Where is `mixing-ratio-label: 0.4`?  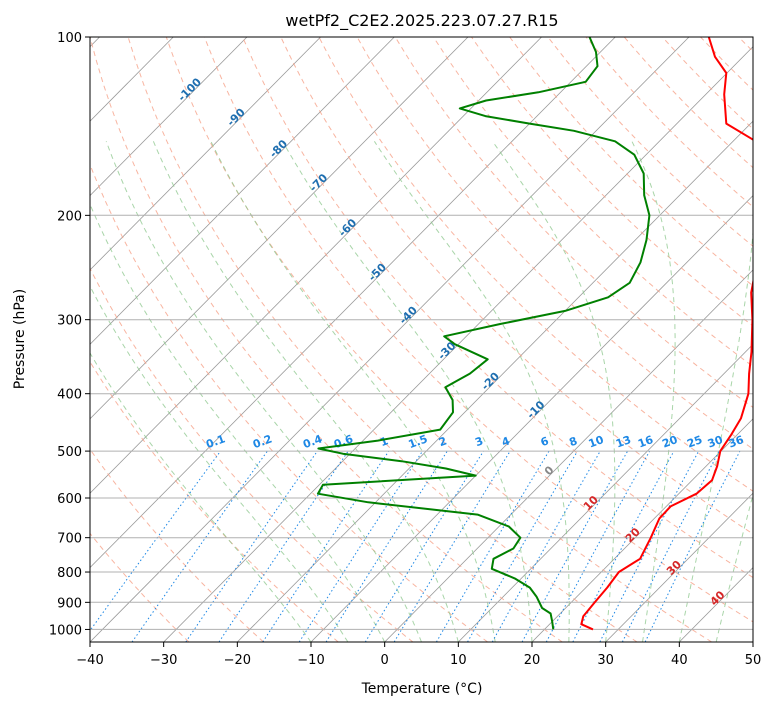
mixing-ratio-label: 0.4 is located at coordinates (312, 441).